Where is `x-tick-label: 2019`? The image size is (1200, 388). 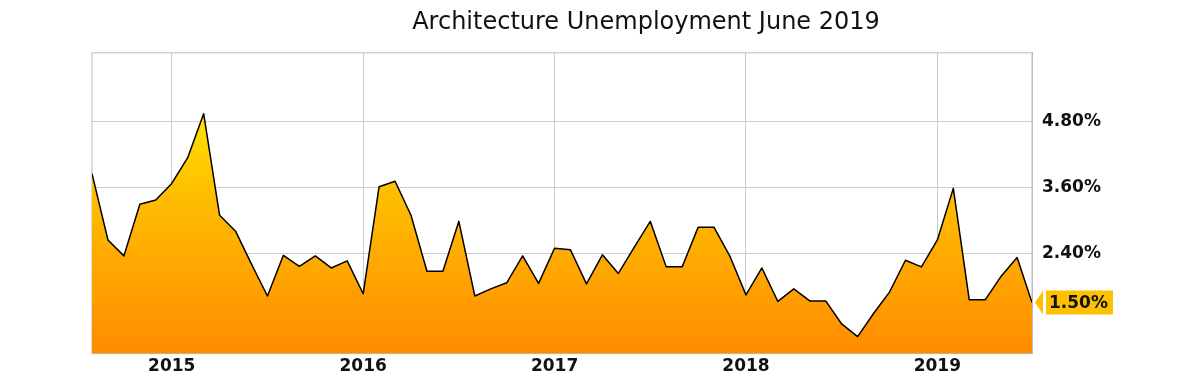
x-tick-label: 2019 is located at coordinates (937, 365).